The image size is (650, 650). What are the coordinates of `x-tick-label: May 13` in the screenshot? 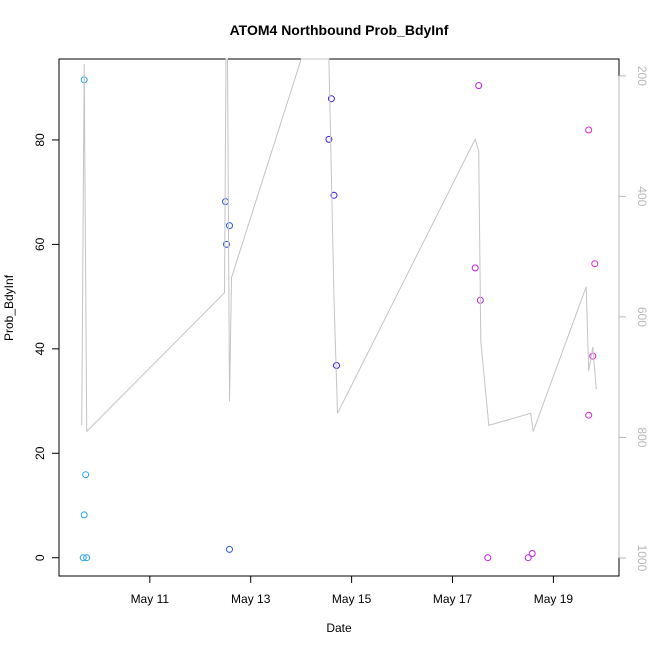 It's located at (251, 599).